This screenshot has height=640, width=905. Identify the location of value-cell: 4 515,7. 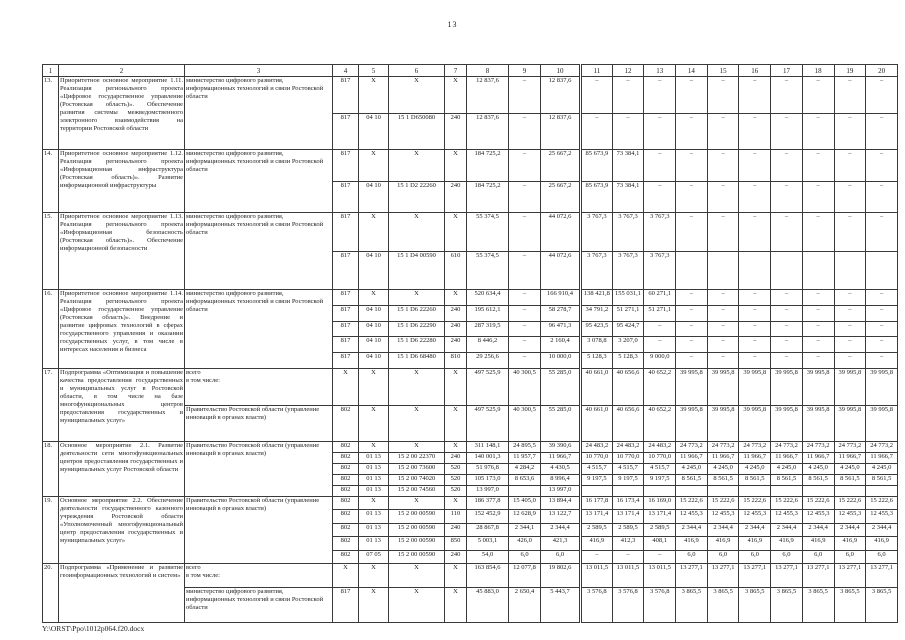
(628, 469).